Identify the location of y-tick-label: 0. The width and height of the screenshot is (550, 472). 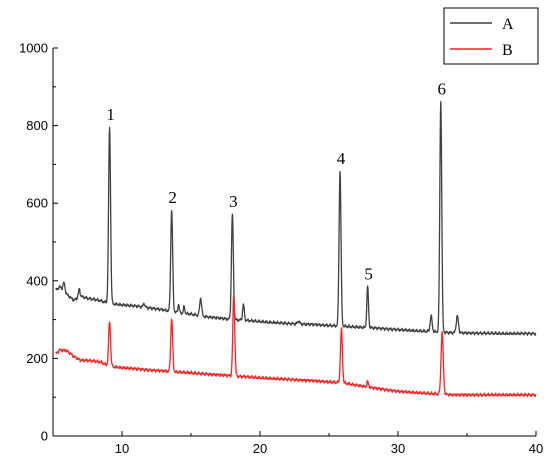
(44, 436).